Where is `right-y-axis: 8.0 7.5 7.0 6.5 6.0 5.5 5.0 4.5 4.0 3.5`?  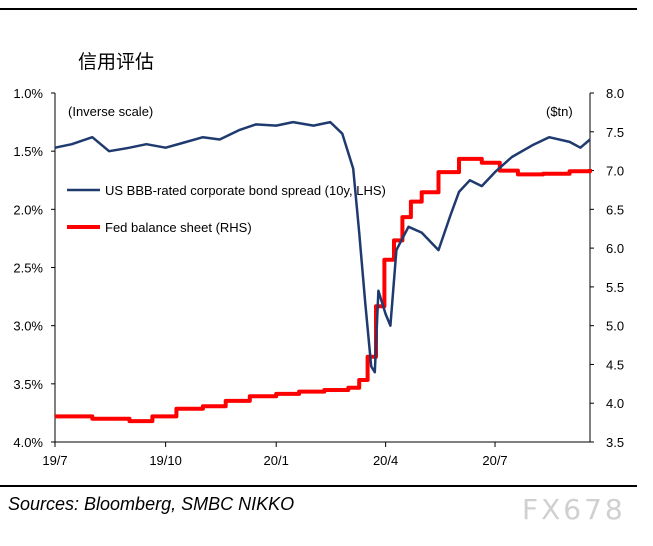 right-y-axis: 8.0 7.5 7.0 6.5 6.0 5.5 5.0 4.5 4.0 3.5 is located at coordinates (607, 268).